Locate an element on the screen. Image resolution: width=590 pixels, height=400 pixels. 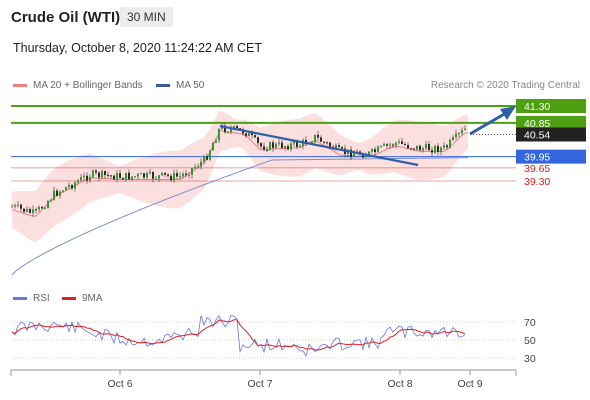
rsi-label: RSI is located at coordinates (41, 298).